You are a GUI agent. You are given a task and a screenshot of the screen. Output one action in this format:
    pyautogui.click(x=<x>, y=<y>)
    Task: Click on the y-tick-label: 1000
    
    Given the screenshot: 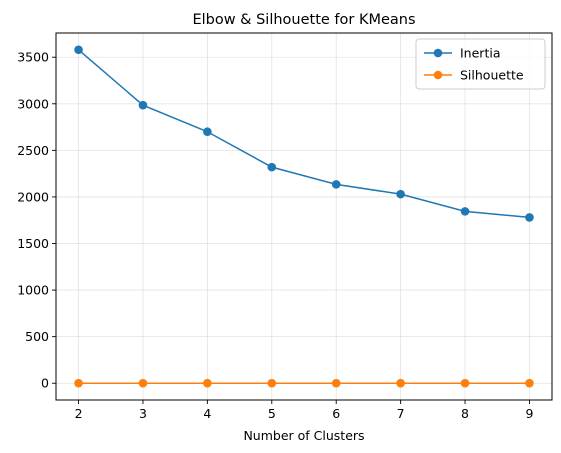 What is the action you would take?
    pyautogui.click(x=33, y=290)
    